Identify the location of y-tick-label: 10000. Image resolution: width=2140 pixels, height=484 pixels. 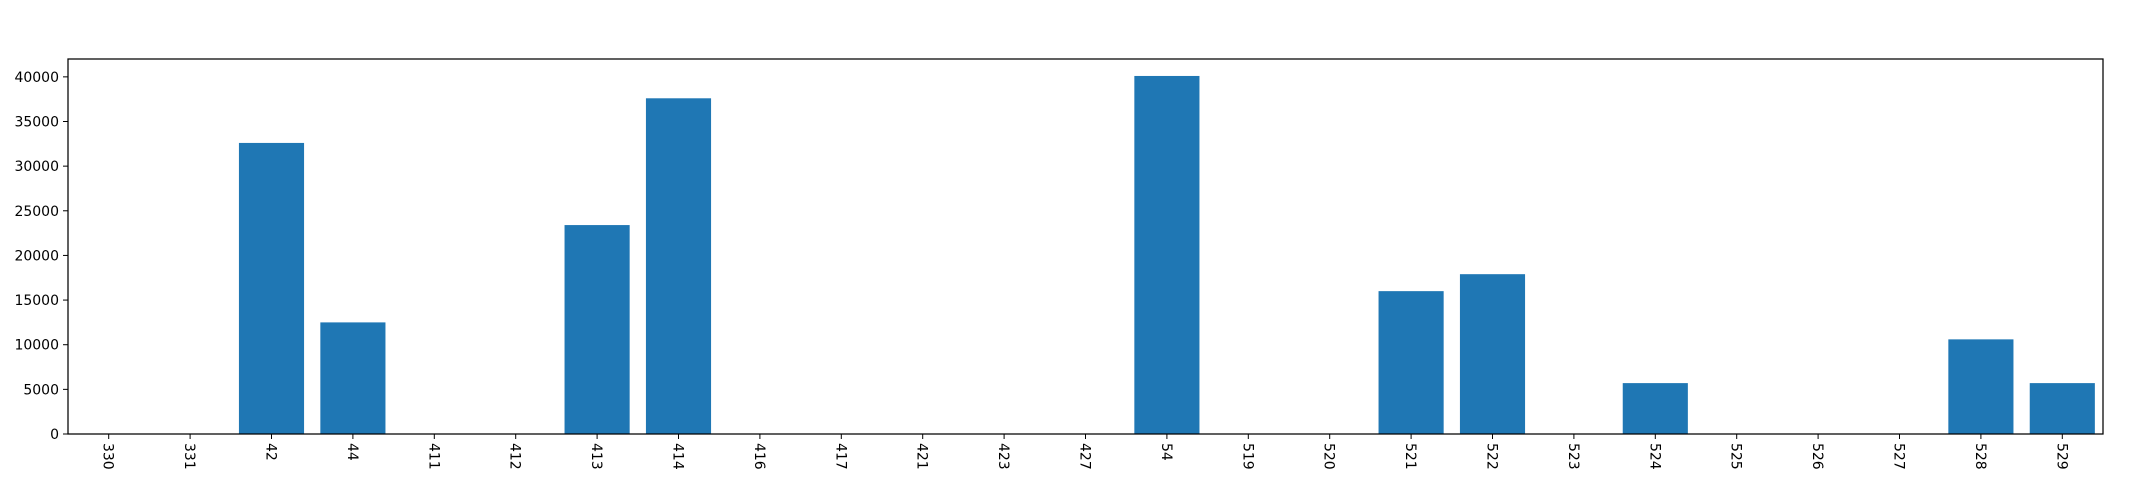
(36, 346).